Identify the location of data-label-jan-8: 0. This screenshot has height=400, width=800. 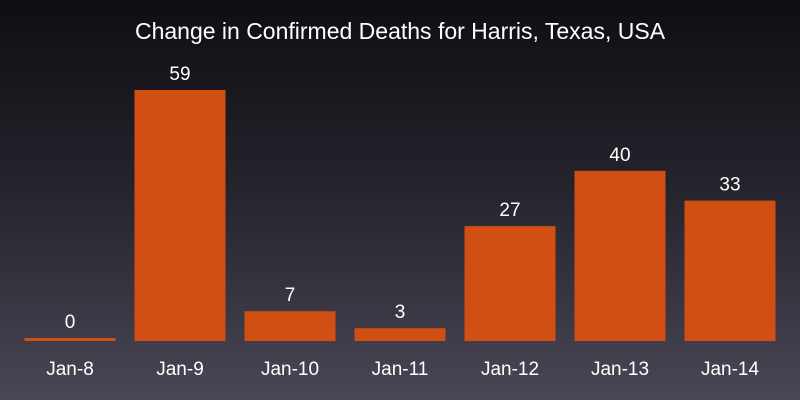
(70, 322).